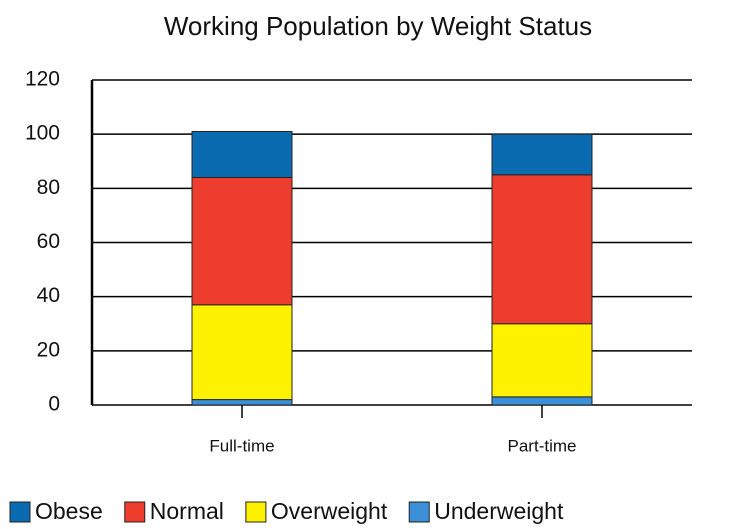 Image resolution: width=735 pixels, height=529 pixels. Describe the element at coordinates (542, 445) in the screenshot. I see `x-tick-label: Part-time` at that location.